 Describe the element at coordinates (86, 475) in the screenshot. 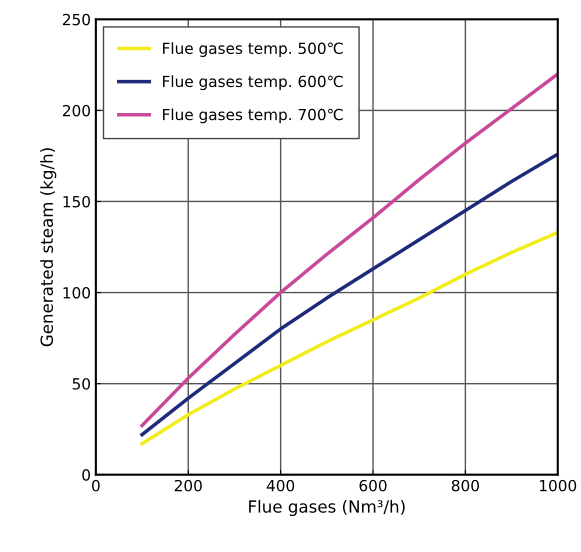

I see `y-tick-label: 0` at that location.